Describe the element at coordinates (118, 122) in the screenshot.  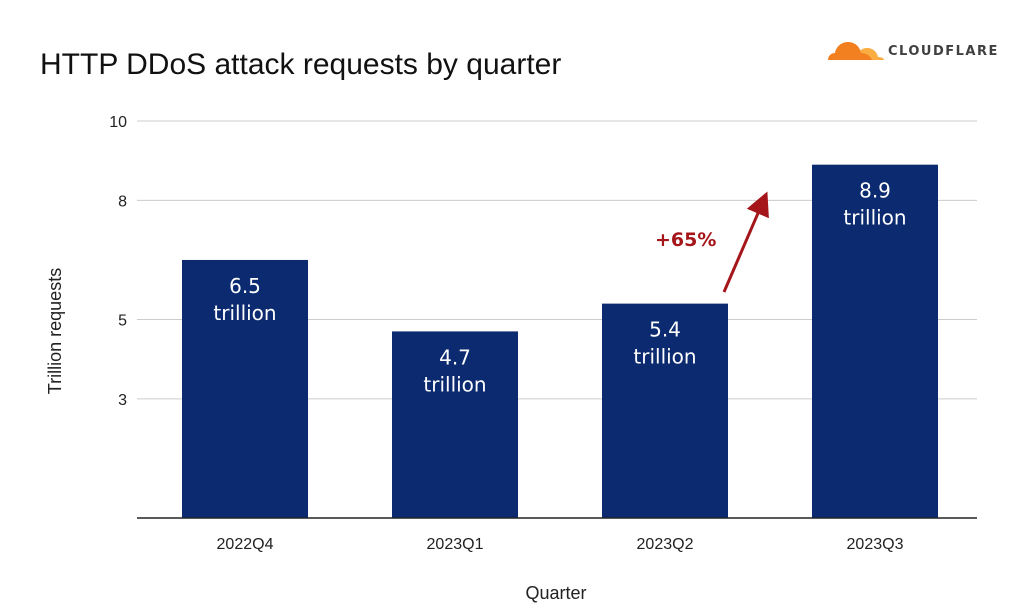
I see `y-tick-label: 10` at that location.